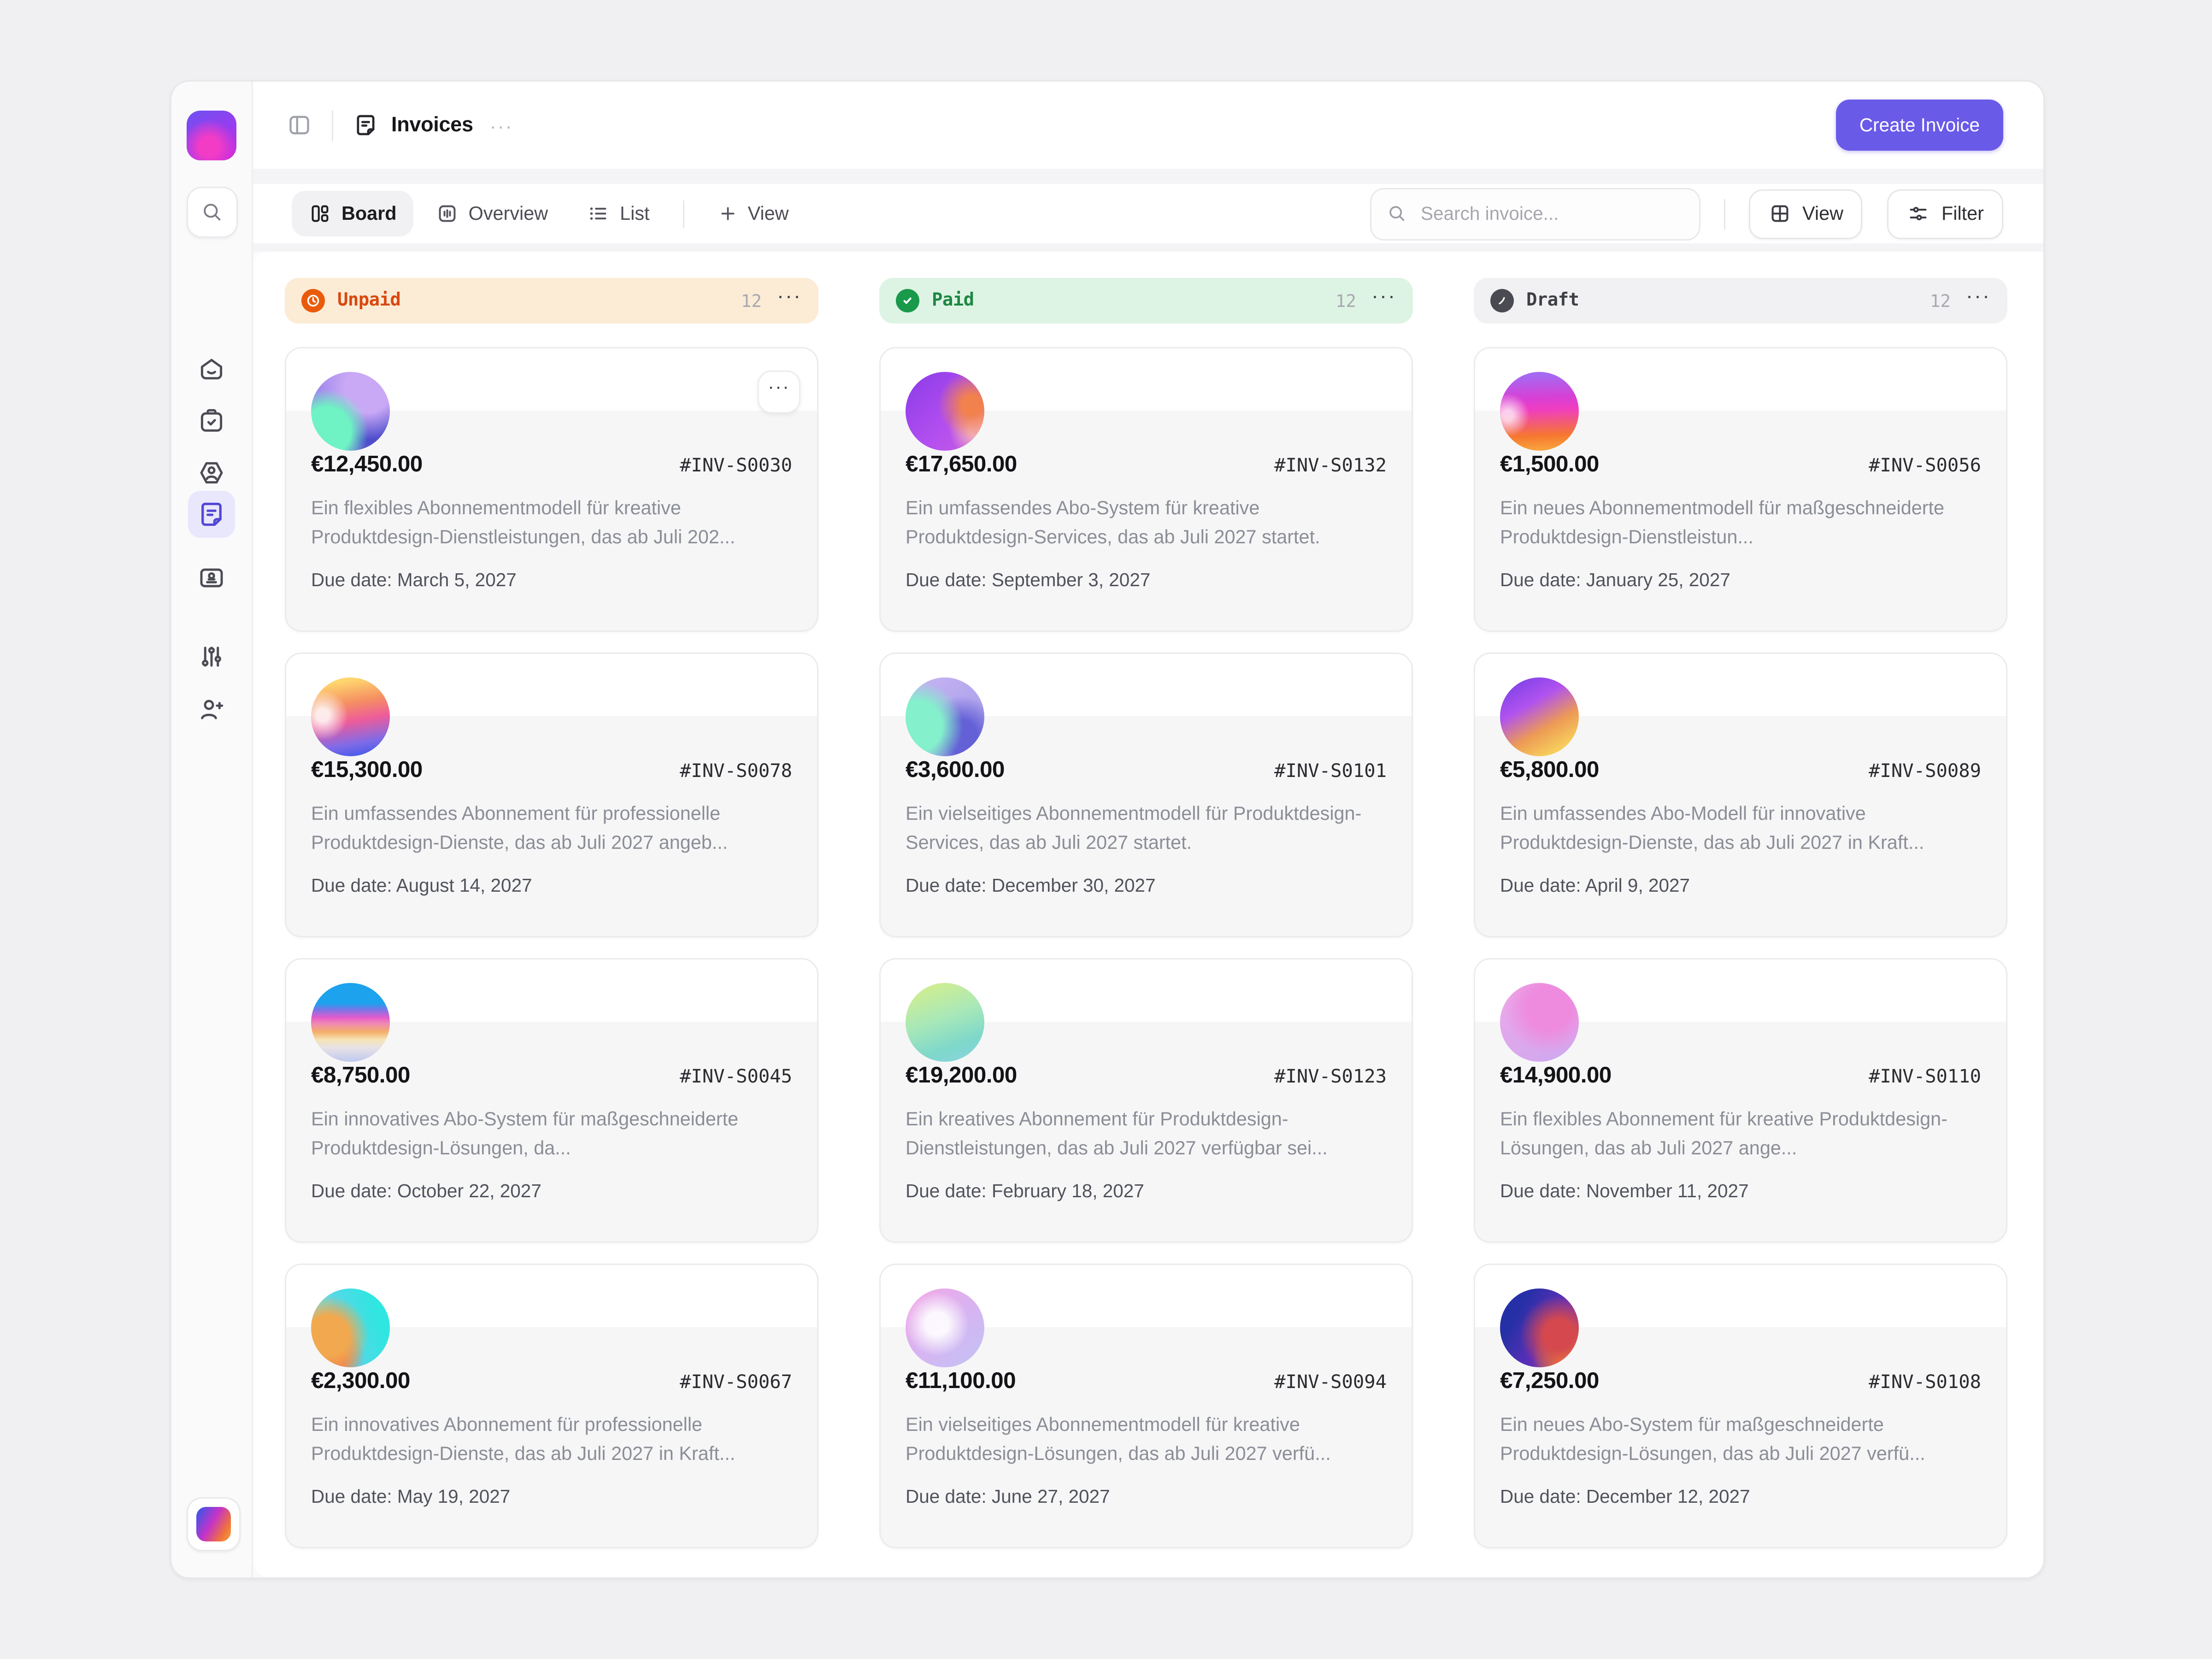 The width and height of the screenshot is (2212, 1659). What do you see at coordinates (360, 1075) in the screenshot?
I see `invoice-amount: €8,750.00` at bounding box center [360, 1075].